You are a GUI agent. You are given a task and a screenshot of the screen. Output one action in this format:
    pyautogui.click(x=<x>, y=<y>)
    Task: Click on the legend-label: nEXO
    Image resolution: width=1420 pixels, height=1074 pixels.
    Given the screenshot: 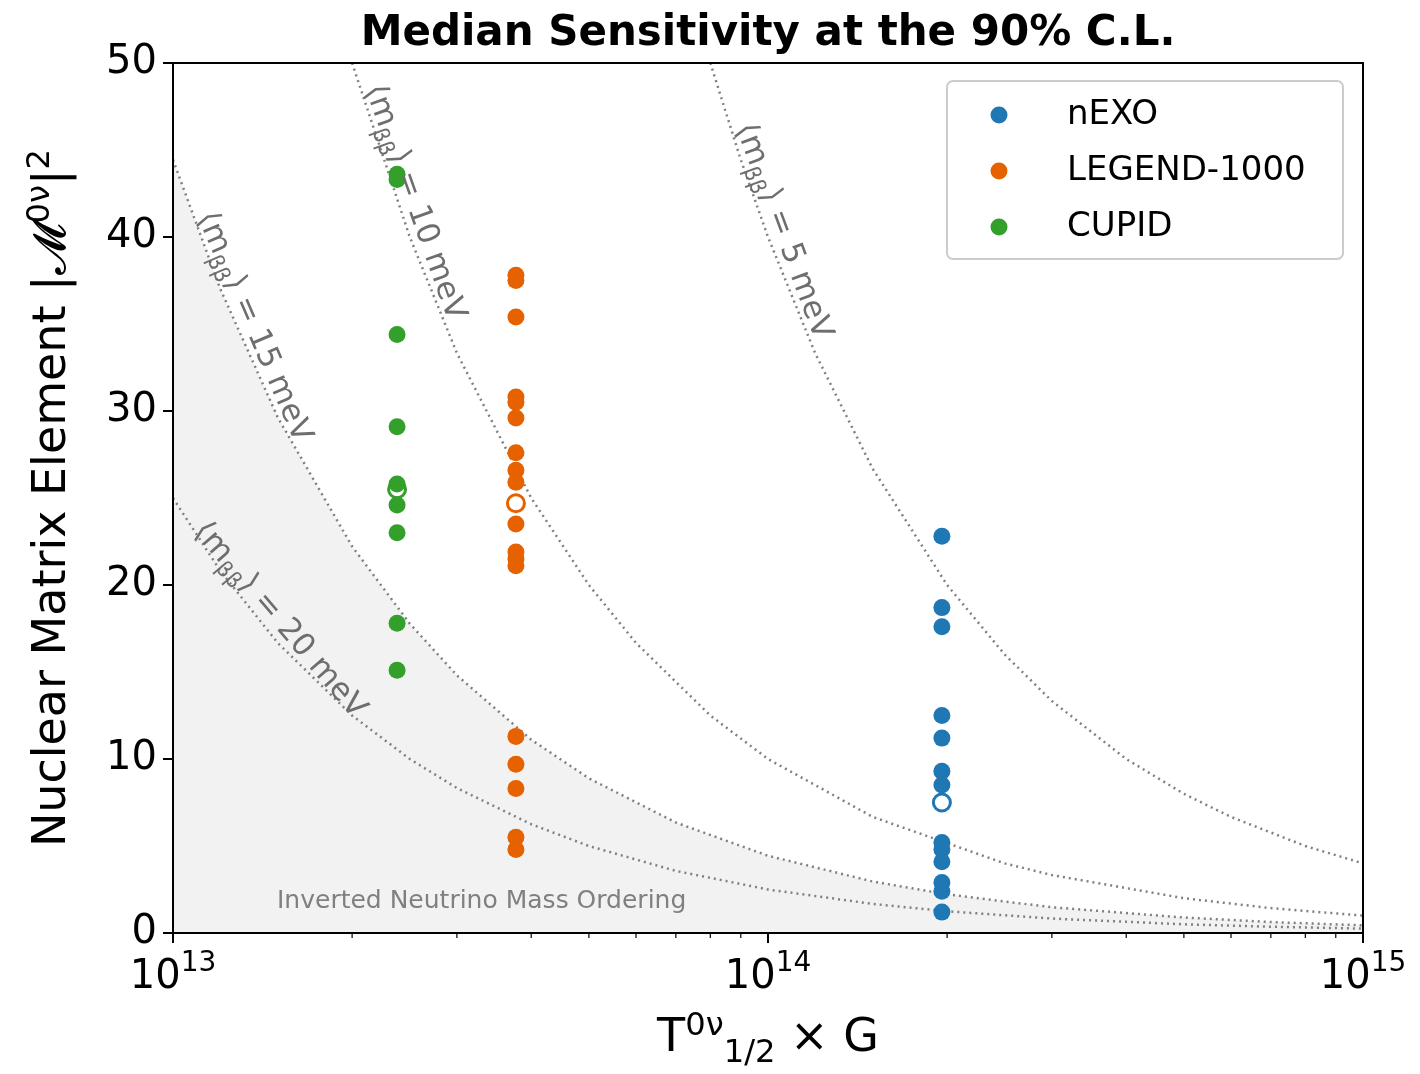 What is the action you would take?
    pyautogui.click(x=1112, y=111)
    